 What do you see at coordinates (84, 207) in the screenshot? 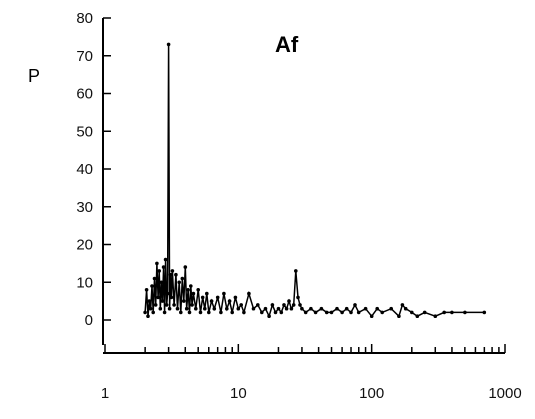
I see `y-tick-label: 30` at bounding box center [84, 207].